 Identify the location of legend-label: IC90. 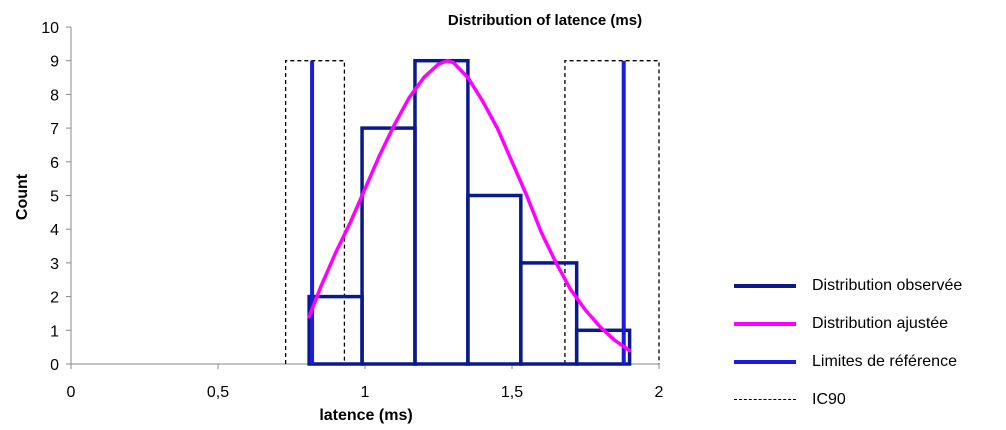
(829, 399).